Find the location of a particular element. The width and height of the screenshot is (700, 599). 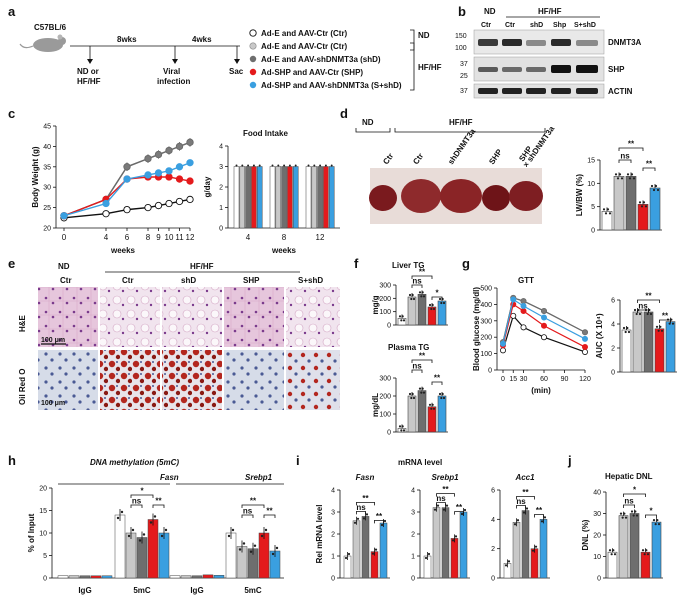

meth-y-tick-label: 10 is located at coordinates (43, 534).